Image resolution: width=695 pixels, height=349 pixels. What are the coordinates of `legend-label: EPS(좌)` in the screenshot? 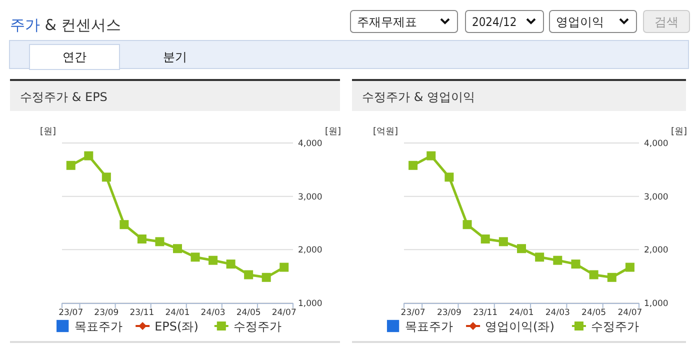 It's located at (176, 327).